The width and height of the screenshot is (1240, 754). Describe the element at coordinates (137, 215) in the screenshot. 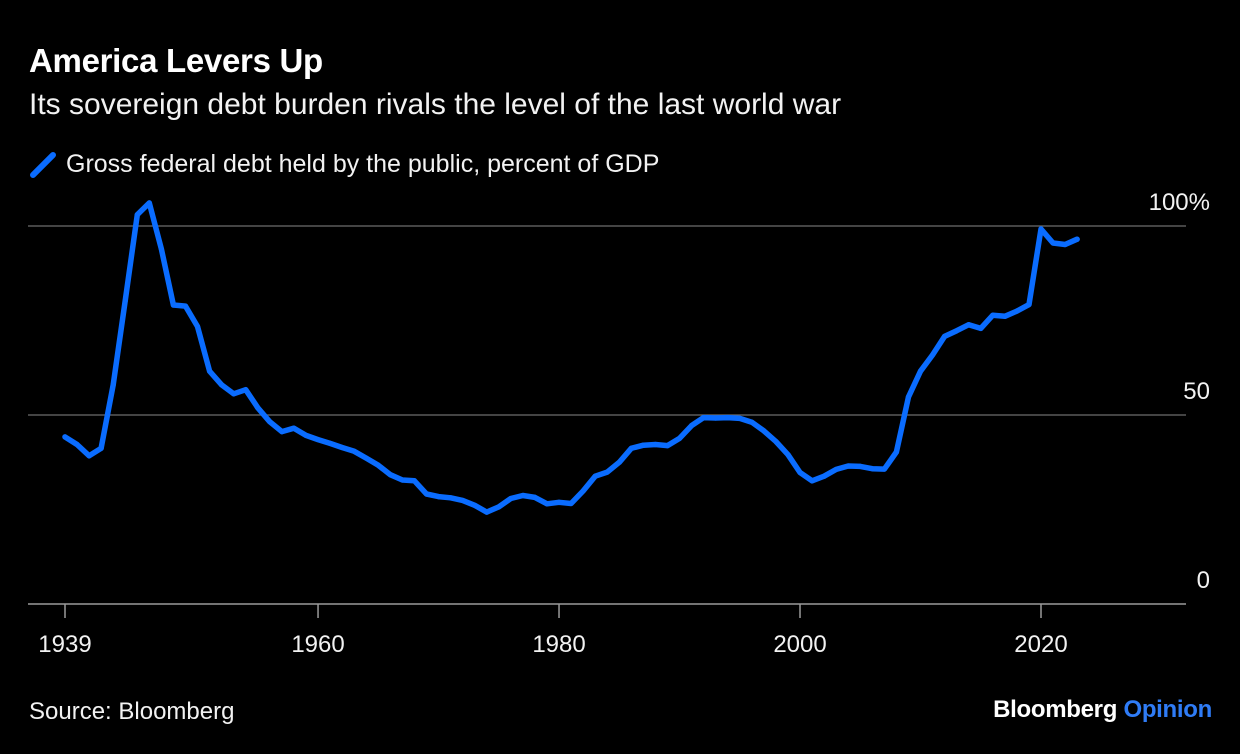

I see `data-point-1945` at that location.